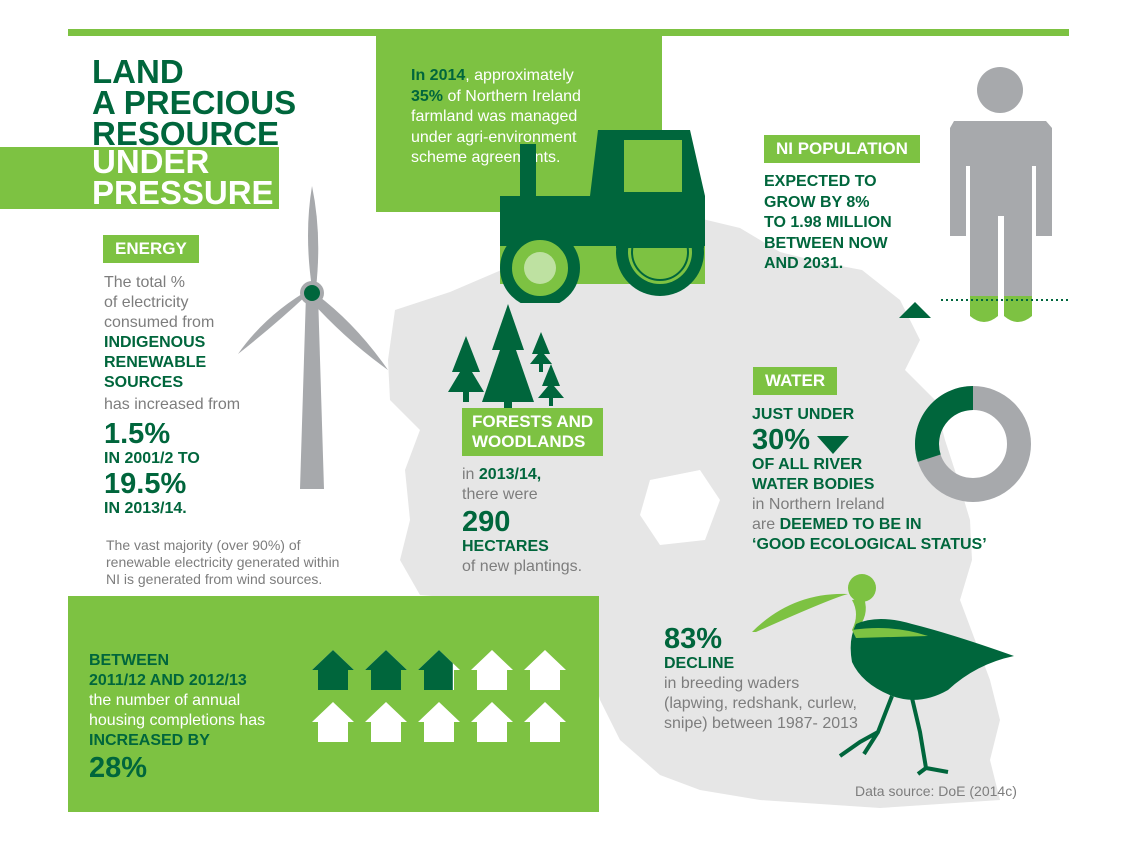  I want to click on population-tag: NI POPULATION, so click(842, 149).